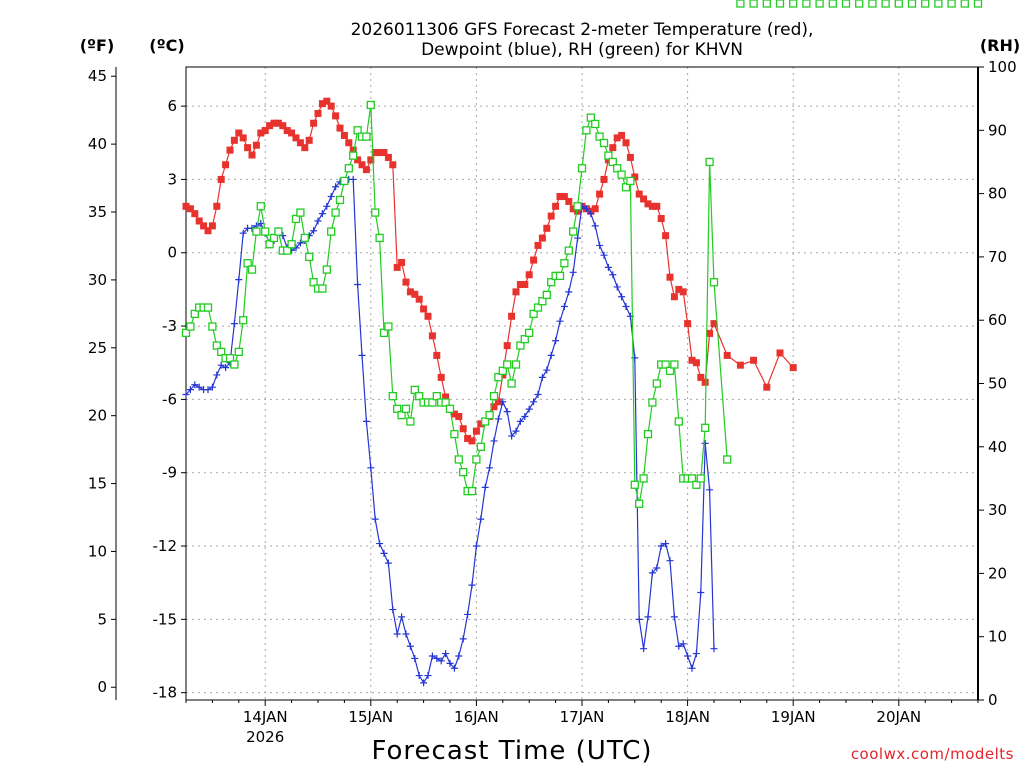 This screenshot has width=1024, height=768. What do you see at coordinates (476, 717) in the screenshot?
I see `x-tick-label: 16JAN` at bounding box center [476, 717].